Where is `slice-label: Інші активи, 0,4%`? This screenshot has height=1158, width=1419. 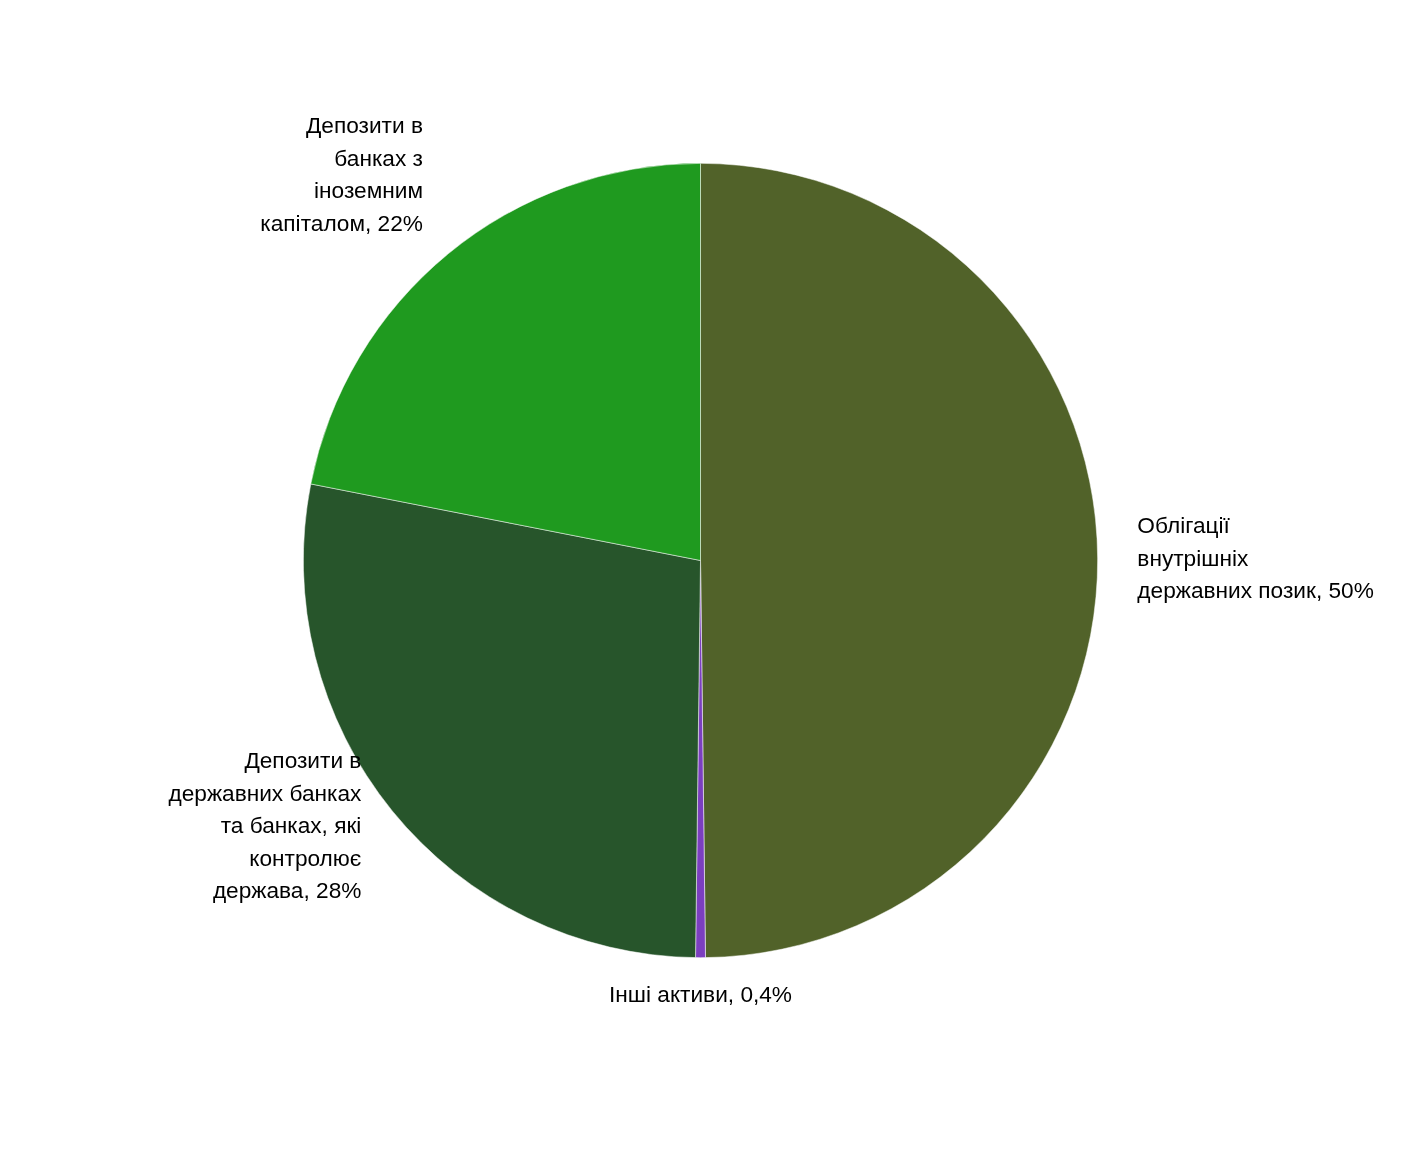 slice-label: Інші активи, 0,4% is located at coordinates (700, 993).